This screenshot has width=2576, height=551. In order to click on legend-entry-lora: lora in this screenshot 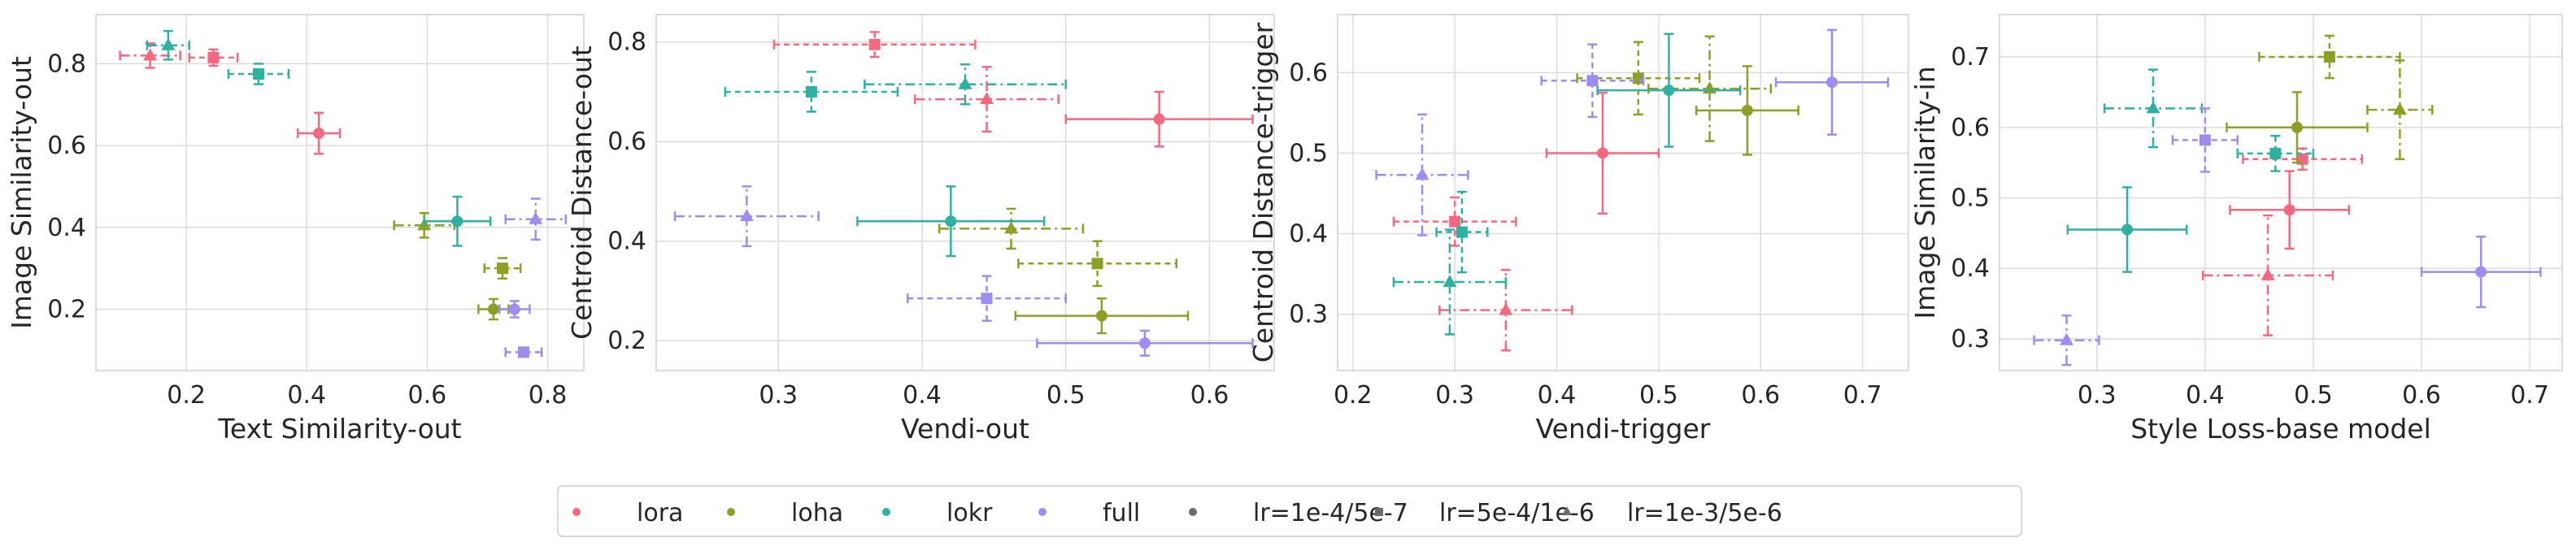, I will do `click(628, 513)`.